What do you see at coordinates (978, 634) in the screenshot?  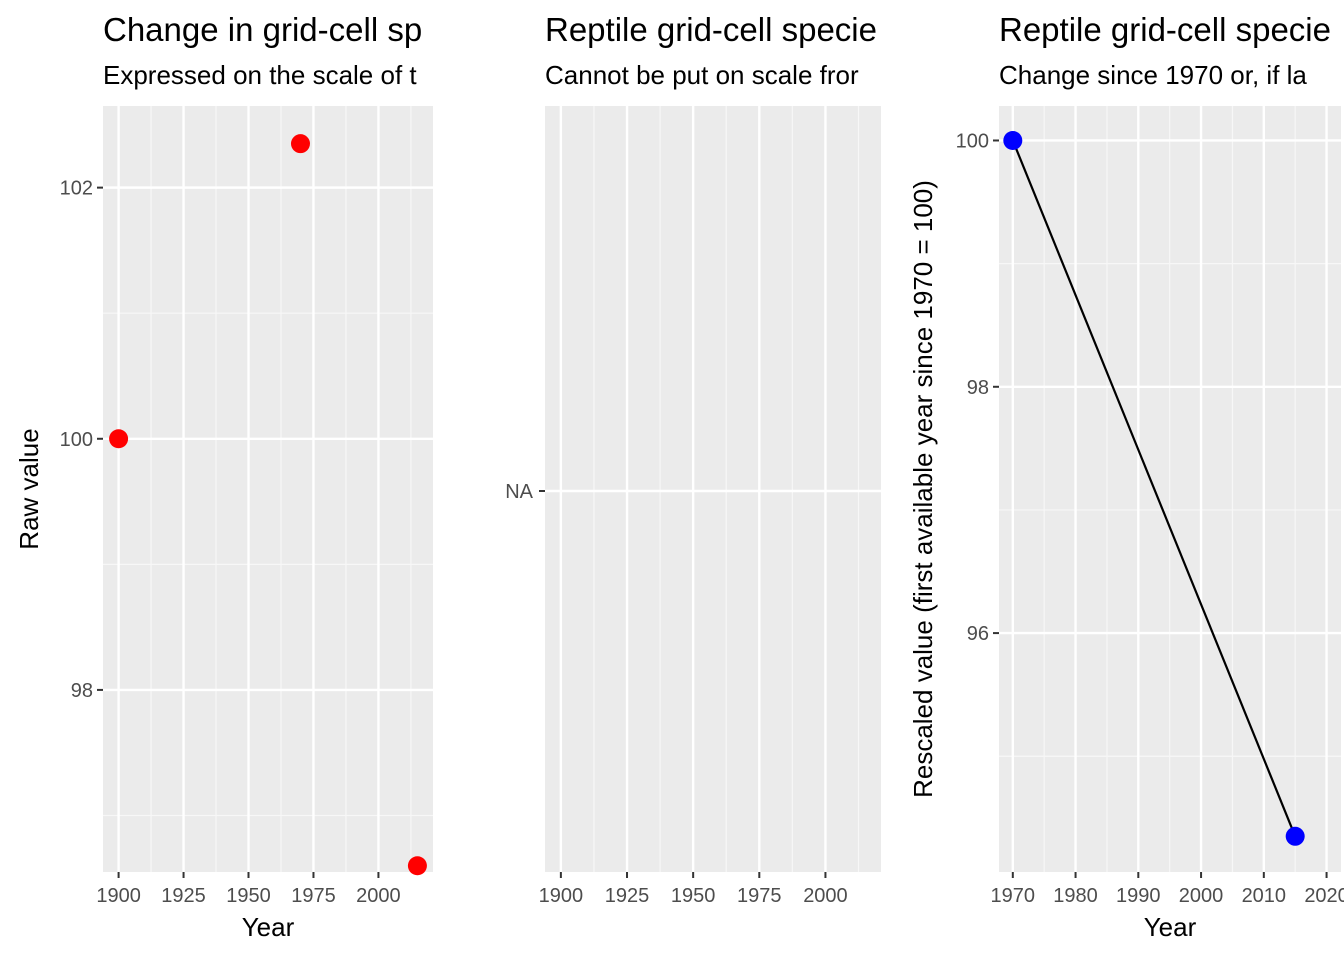 I see `y-tick-label: 96` at bounding box center [978, 634].